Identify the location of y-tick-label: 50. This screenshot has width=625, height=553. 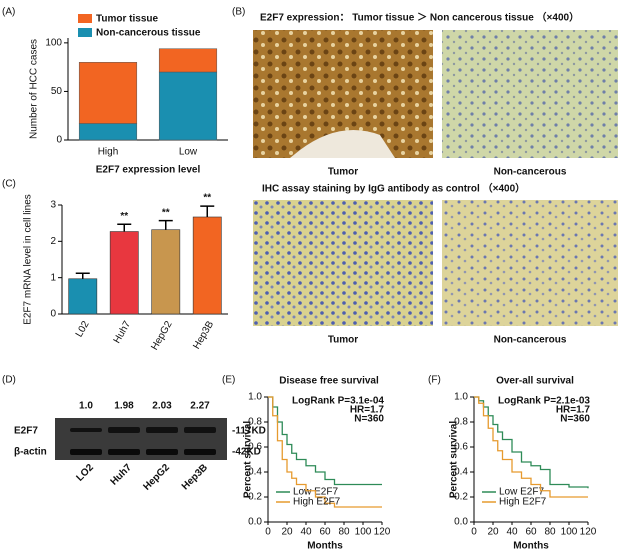
(57, 91).